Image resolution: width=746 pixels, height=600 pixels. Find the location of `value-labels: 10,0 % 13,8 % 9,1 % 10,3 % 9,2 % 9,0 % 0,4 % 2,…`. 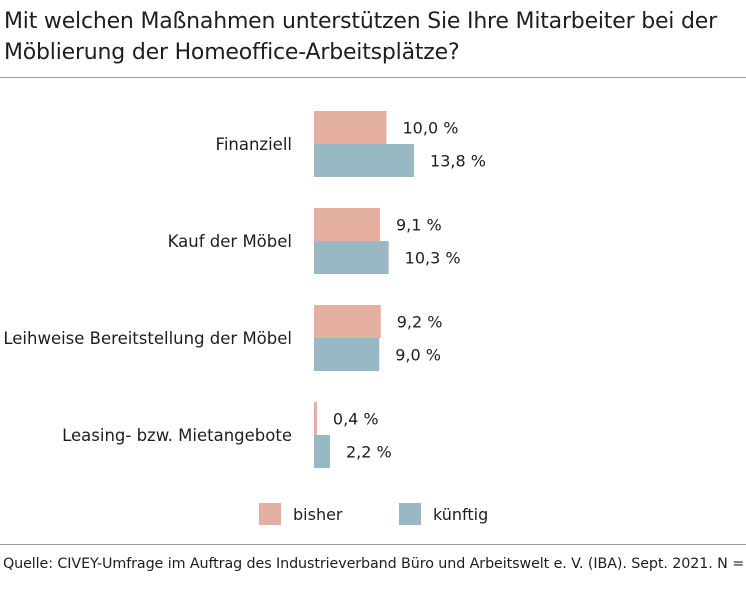

value-labels: 10,0 % 13,8 % 9,1 % 10,3 % 9,2 % 9,0 % 0,4 % 2,… is located at coordinates (409, 290).